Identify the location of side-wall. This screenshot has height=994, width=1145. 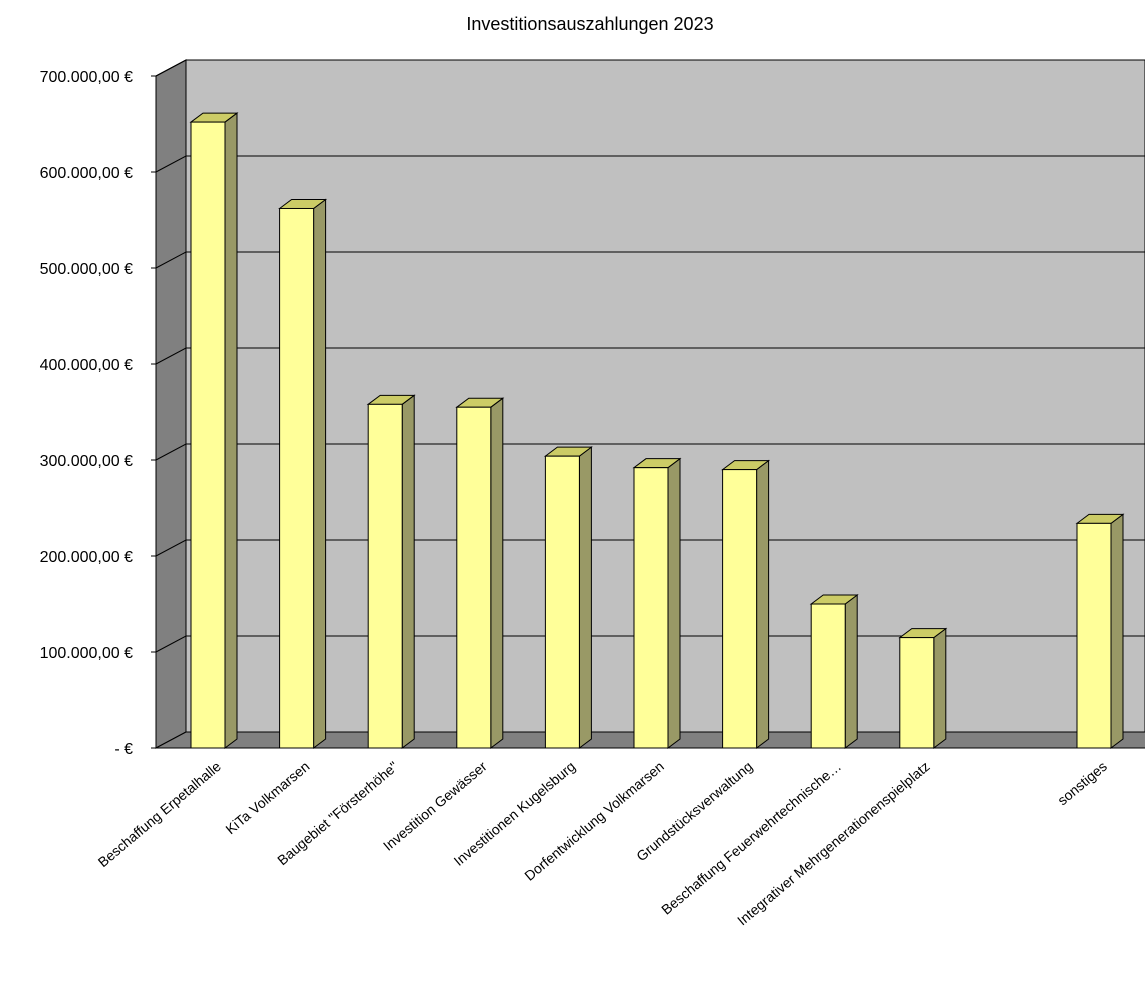
(171, 404).